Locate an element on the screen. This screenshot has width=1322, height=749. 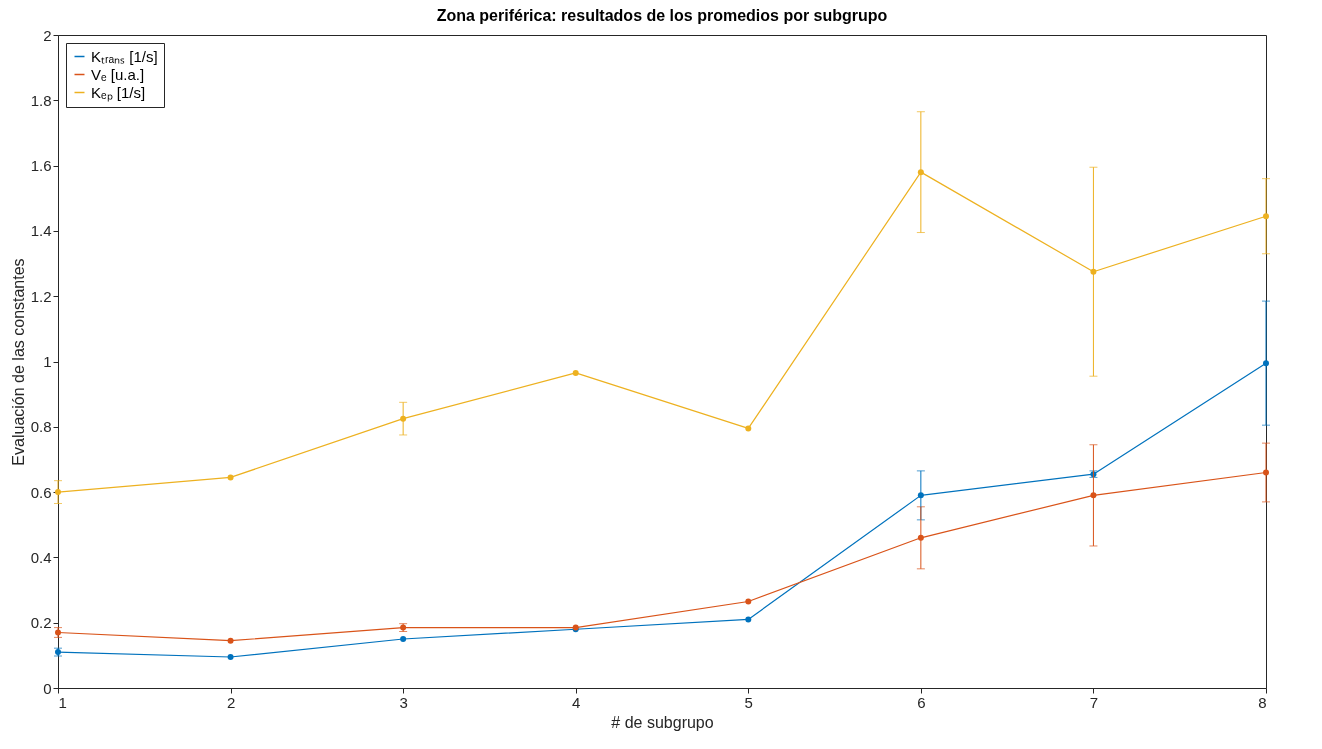
y-tick-label: 1.2 is located at coordinates (41, 296).